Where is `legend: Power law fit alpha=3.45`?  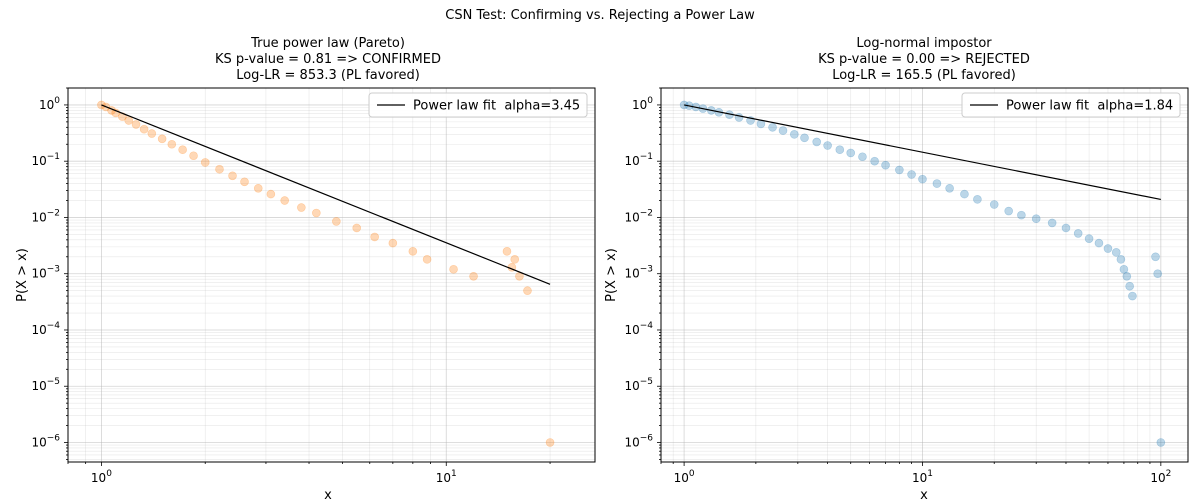
legend: Power law fit alpha=3.45 is located at coordinates (478, 105).